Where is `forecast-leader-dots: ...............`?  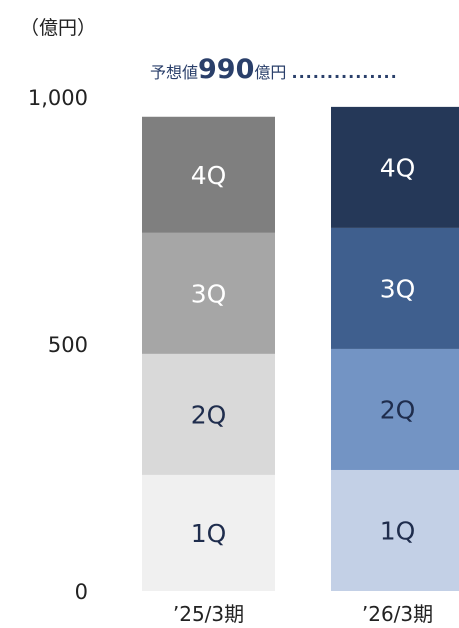 forecast-leader-dots: ............... is located at coordinates (344, 72).